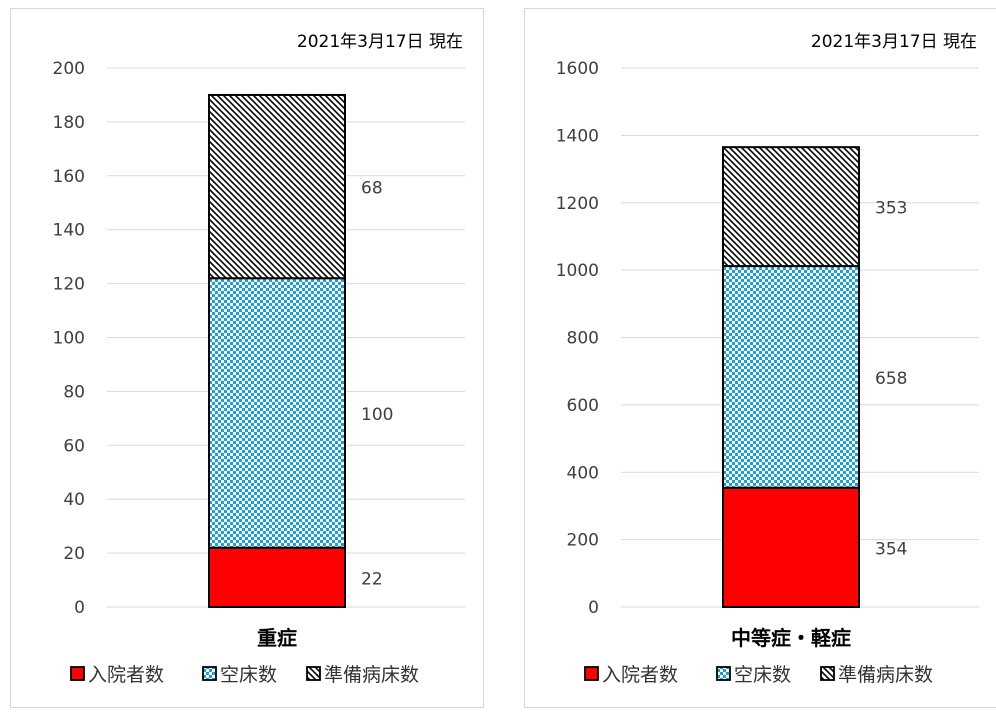  What do you see at coordinates (69, 123) in the screenshot?
I see `y-tick-label: 180` at bounding box center [69, 123].